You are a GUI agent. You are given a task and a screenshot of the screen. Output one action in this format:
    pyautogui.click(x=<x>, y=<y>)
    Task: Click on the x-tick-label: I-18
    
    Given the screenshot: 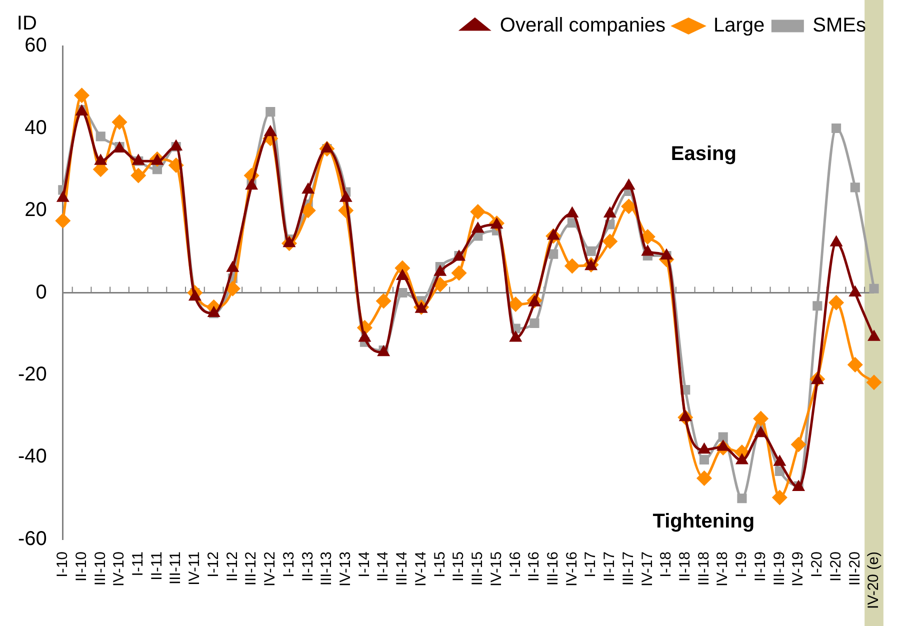 What is the action you would take?
    pyautogui.click(x=666, y=564)
    